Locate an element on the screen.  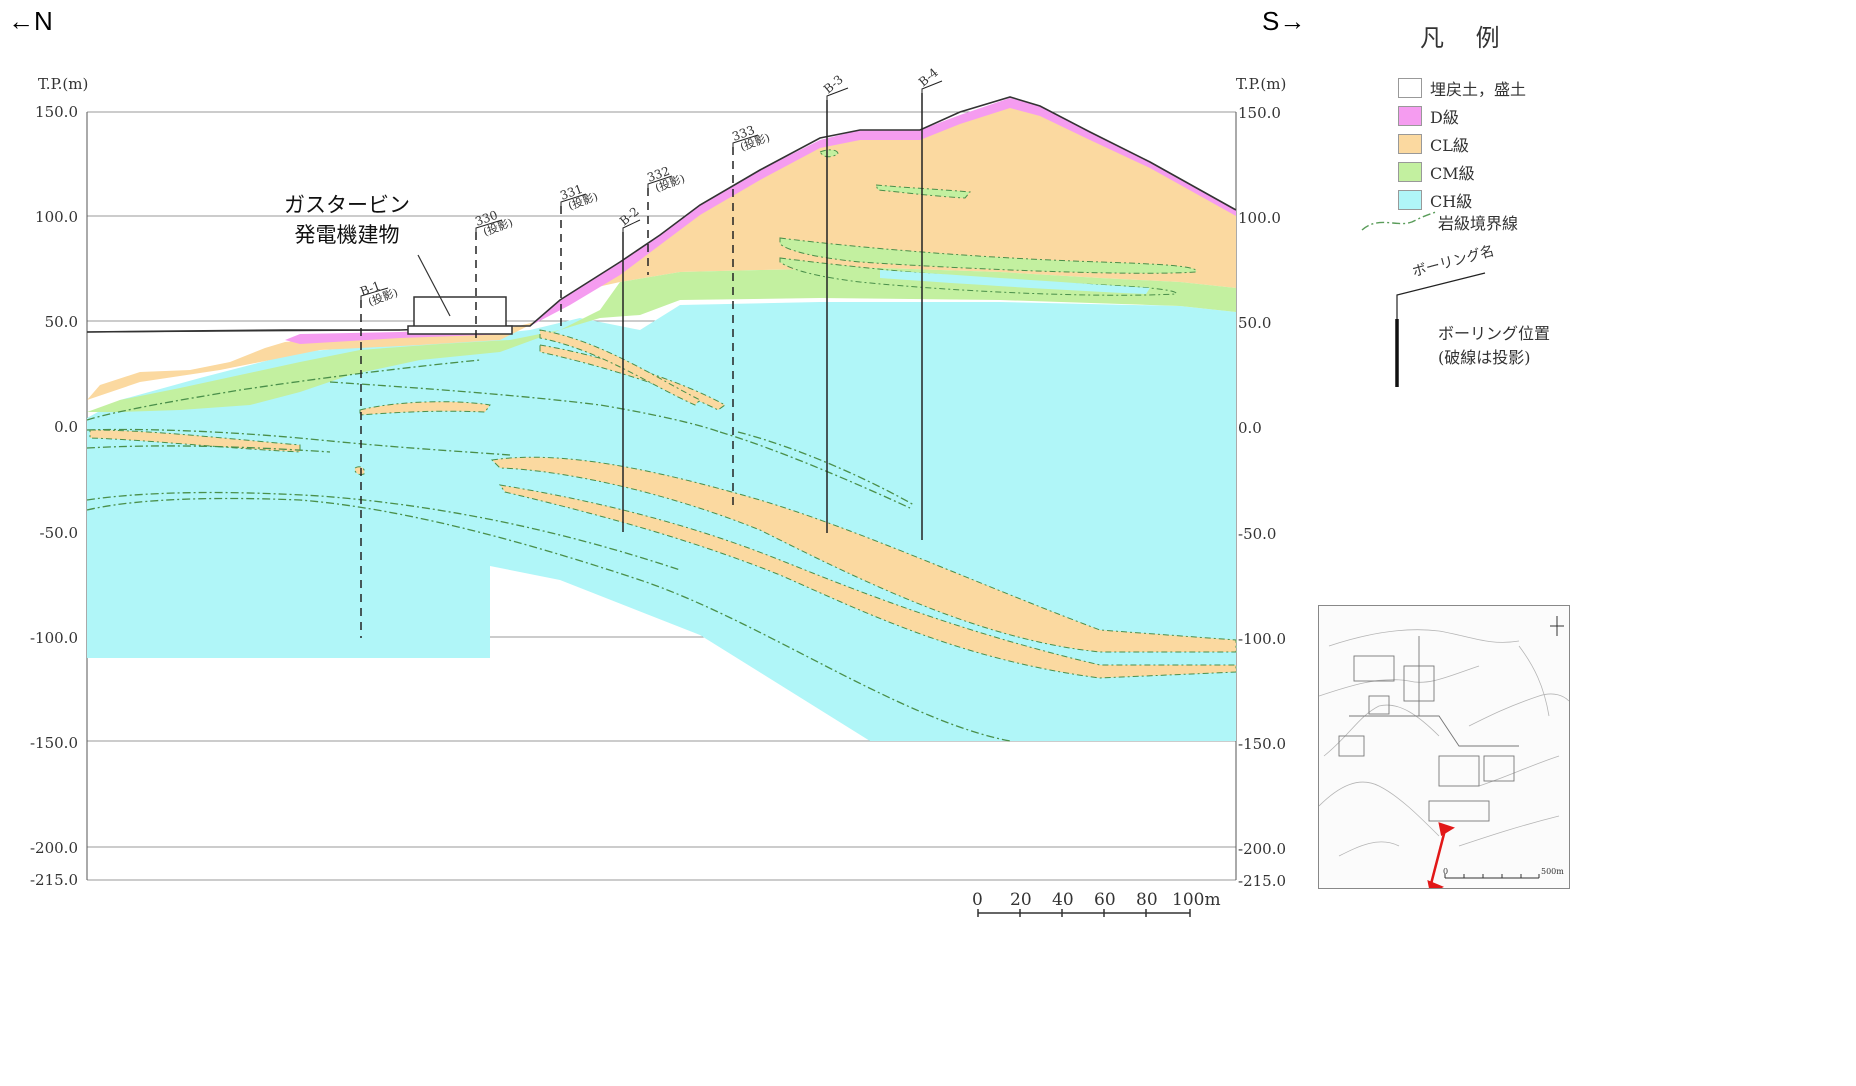
building-leader-line is located at coordinates (434, 285).